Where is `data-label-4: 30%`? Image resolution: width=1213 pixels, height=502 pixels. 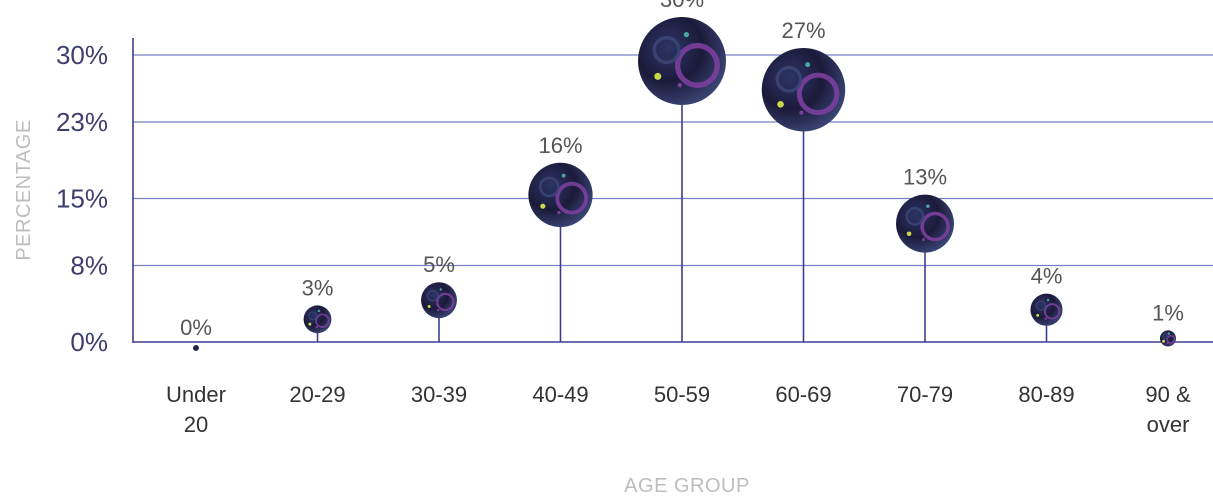 data-label-4: 30% is located at coordinates (682, 6).